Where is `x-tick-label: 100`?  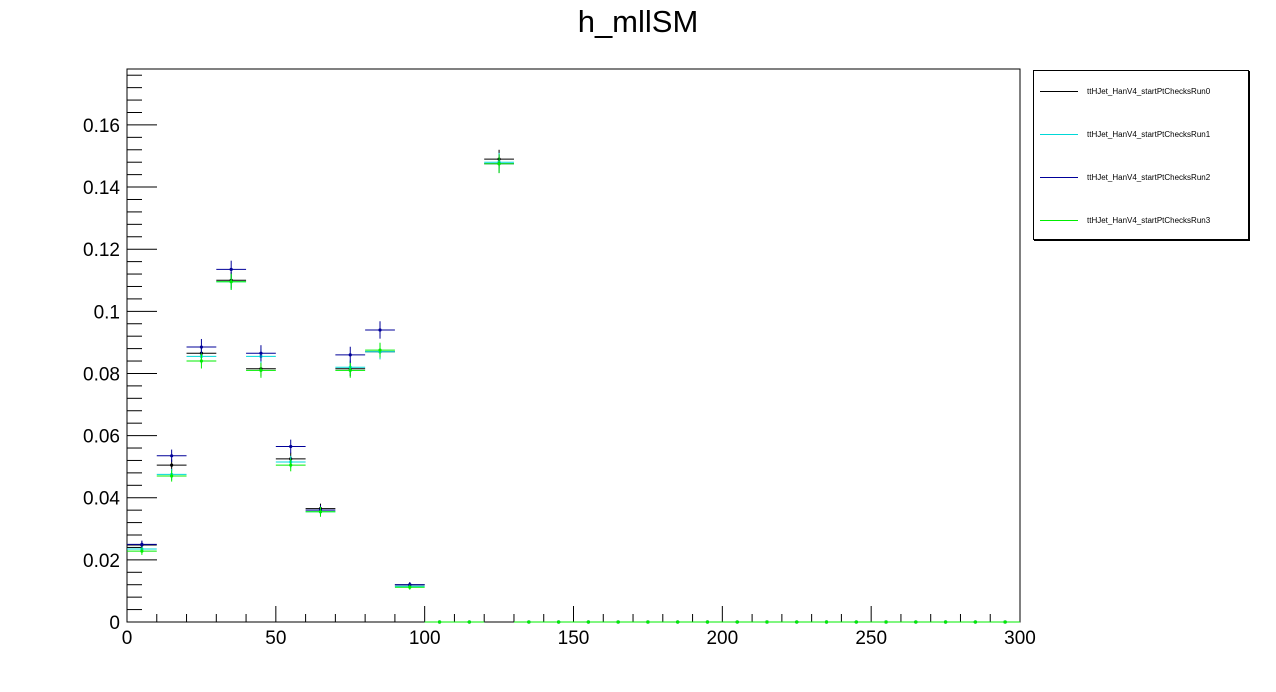
x-tick-label: 100 is located at coordinates (425, 638).